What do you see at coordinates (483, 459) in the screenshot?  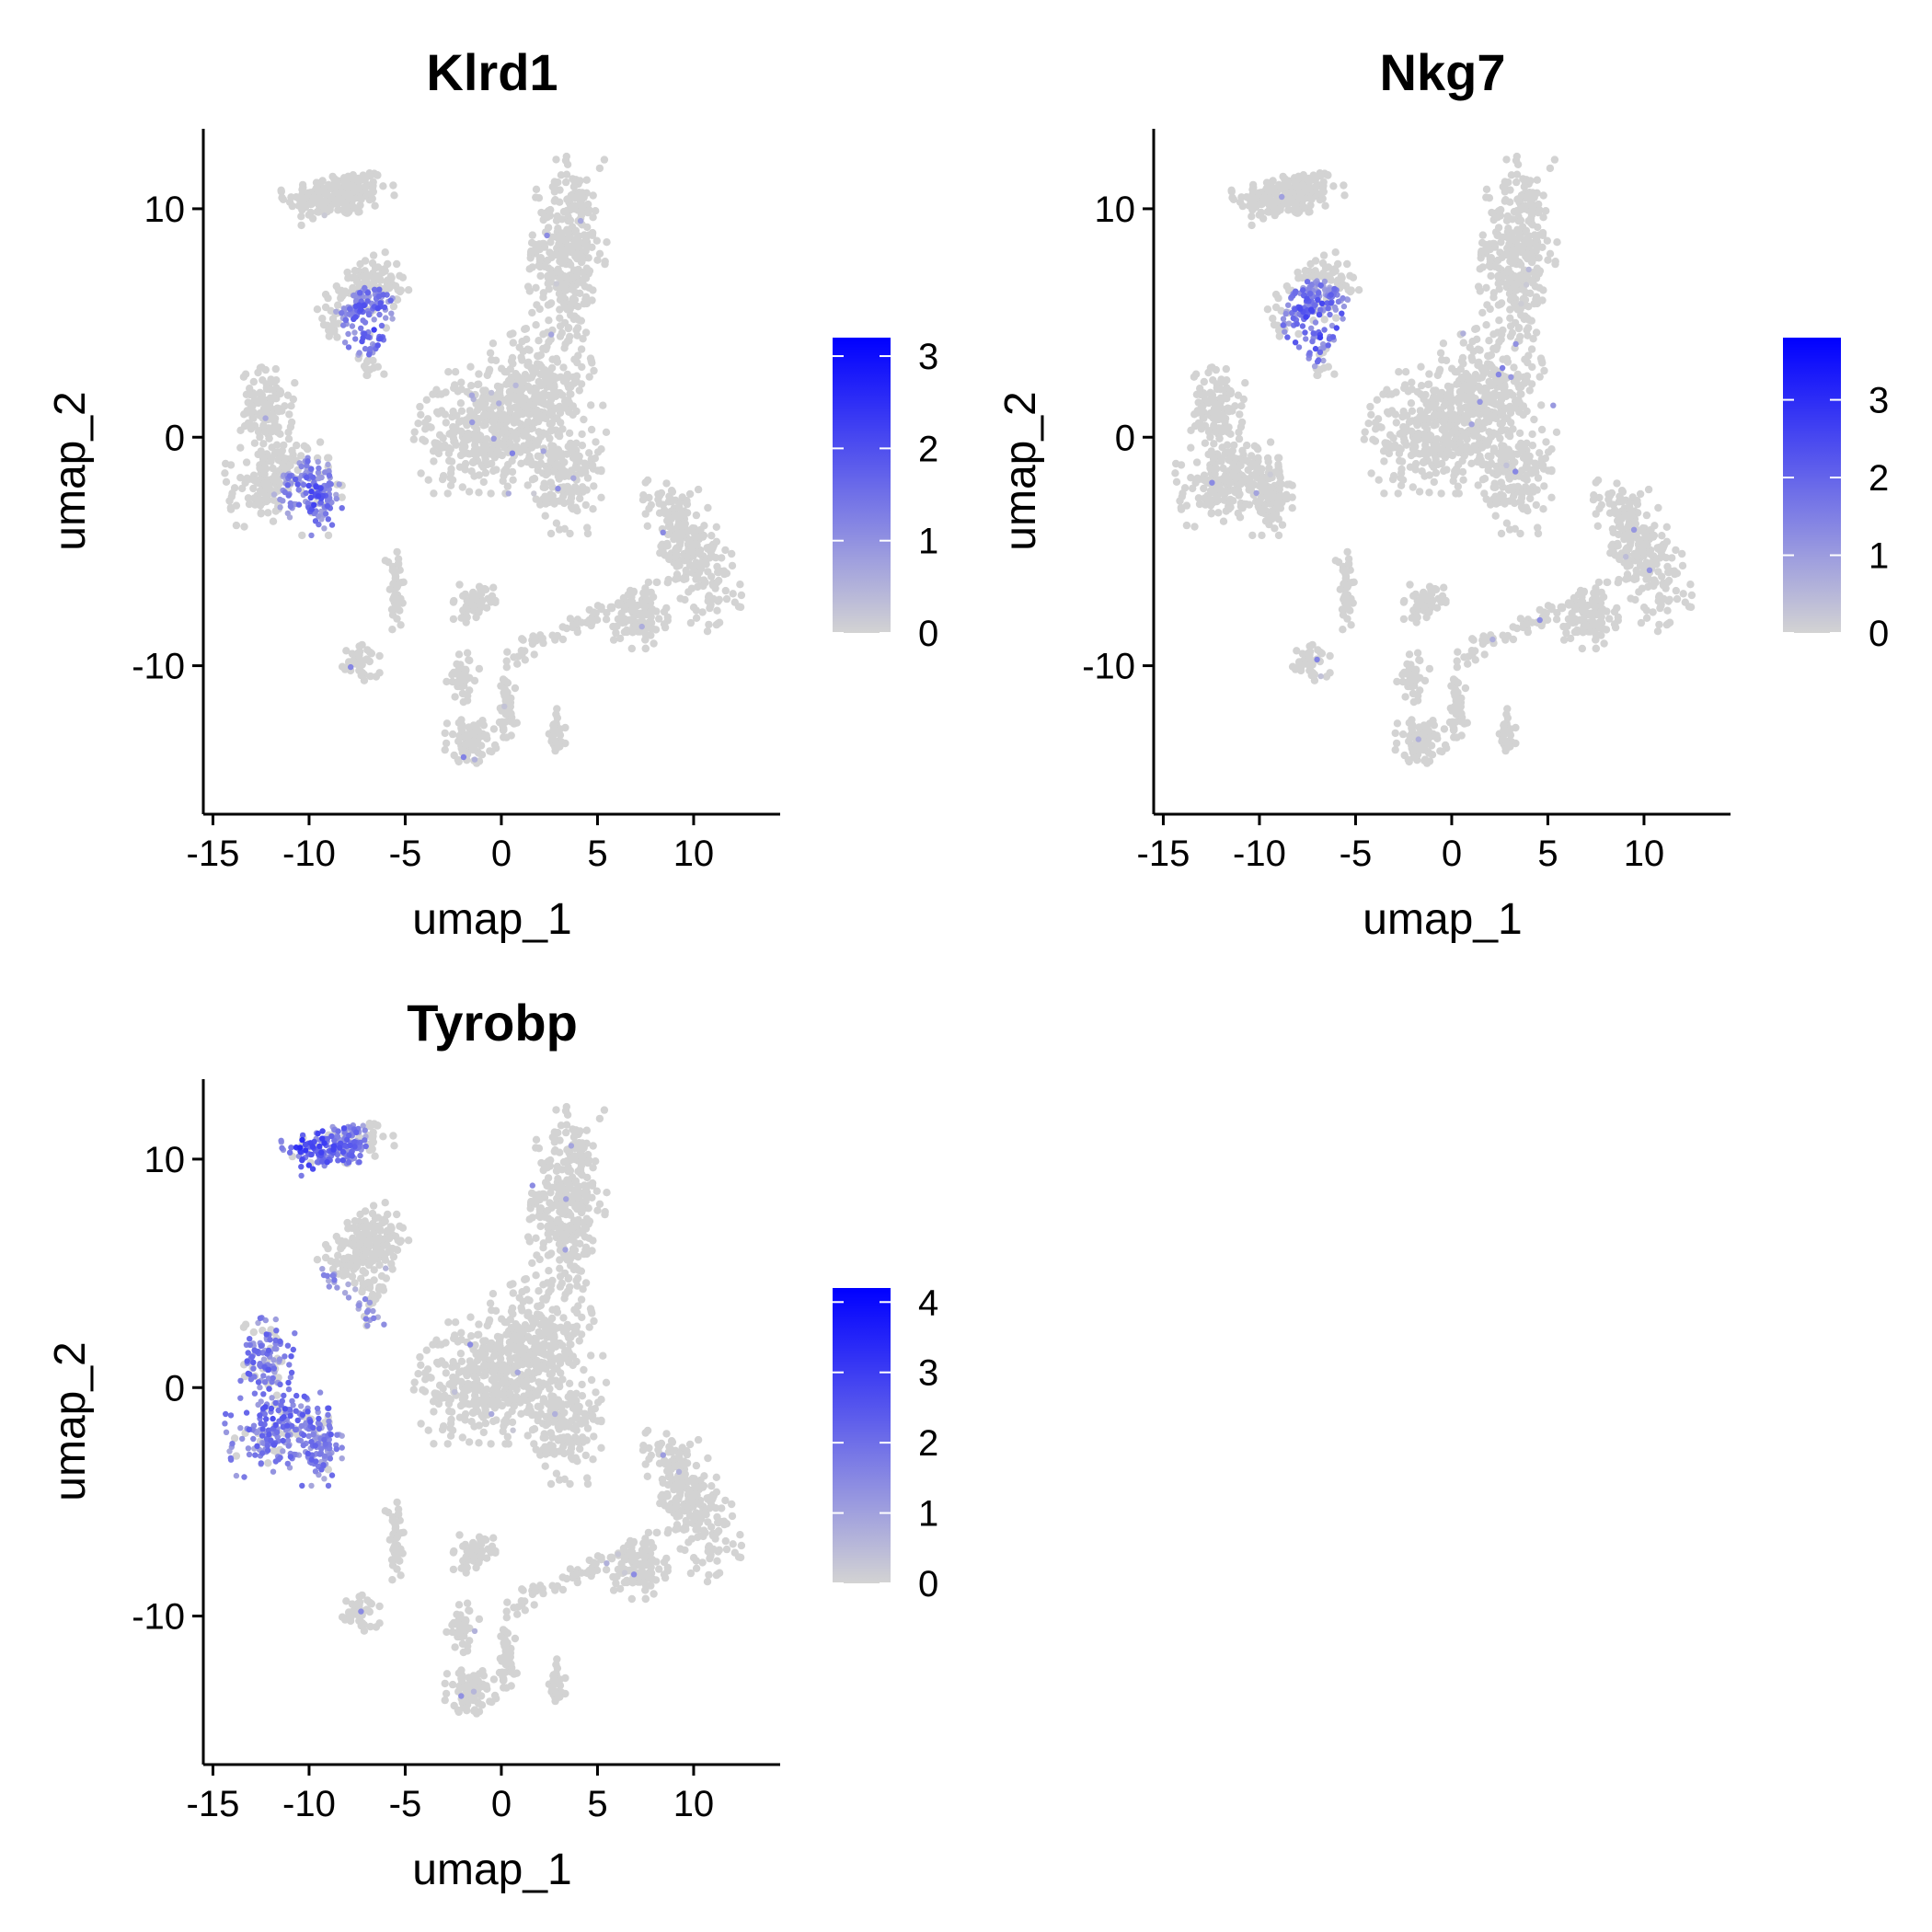 I see `umap-points` at bounding box center [483, 459].